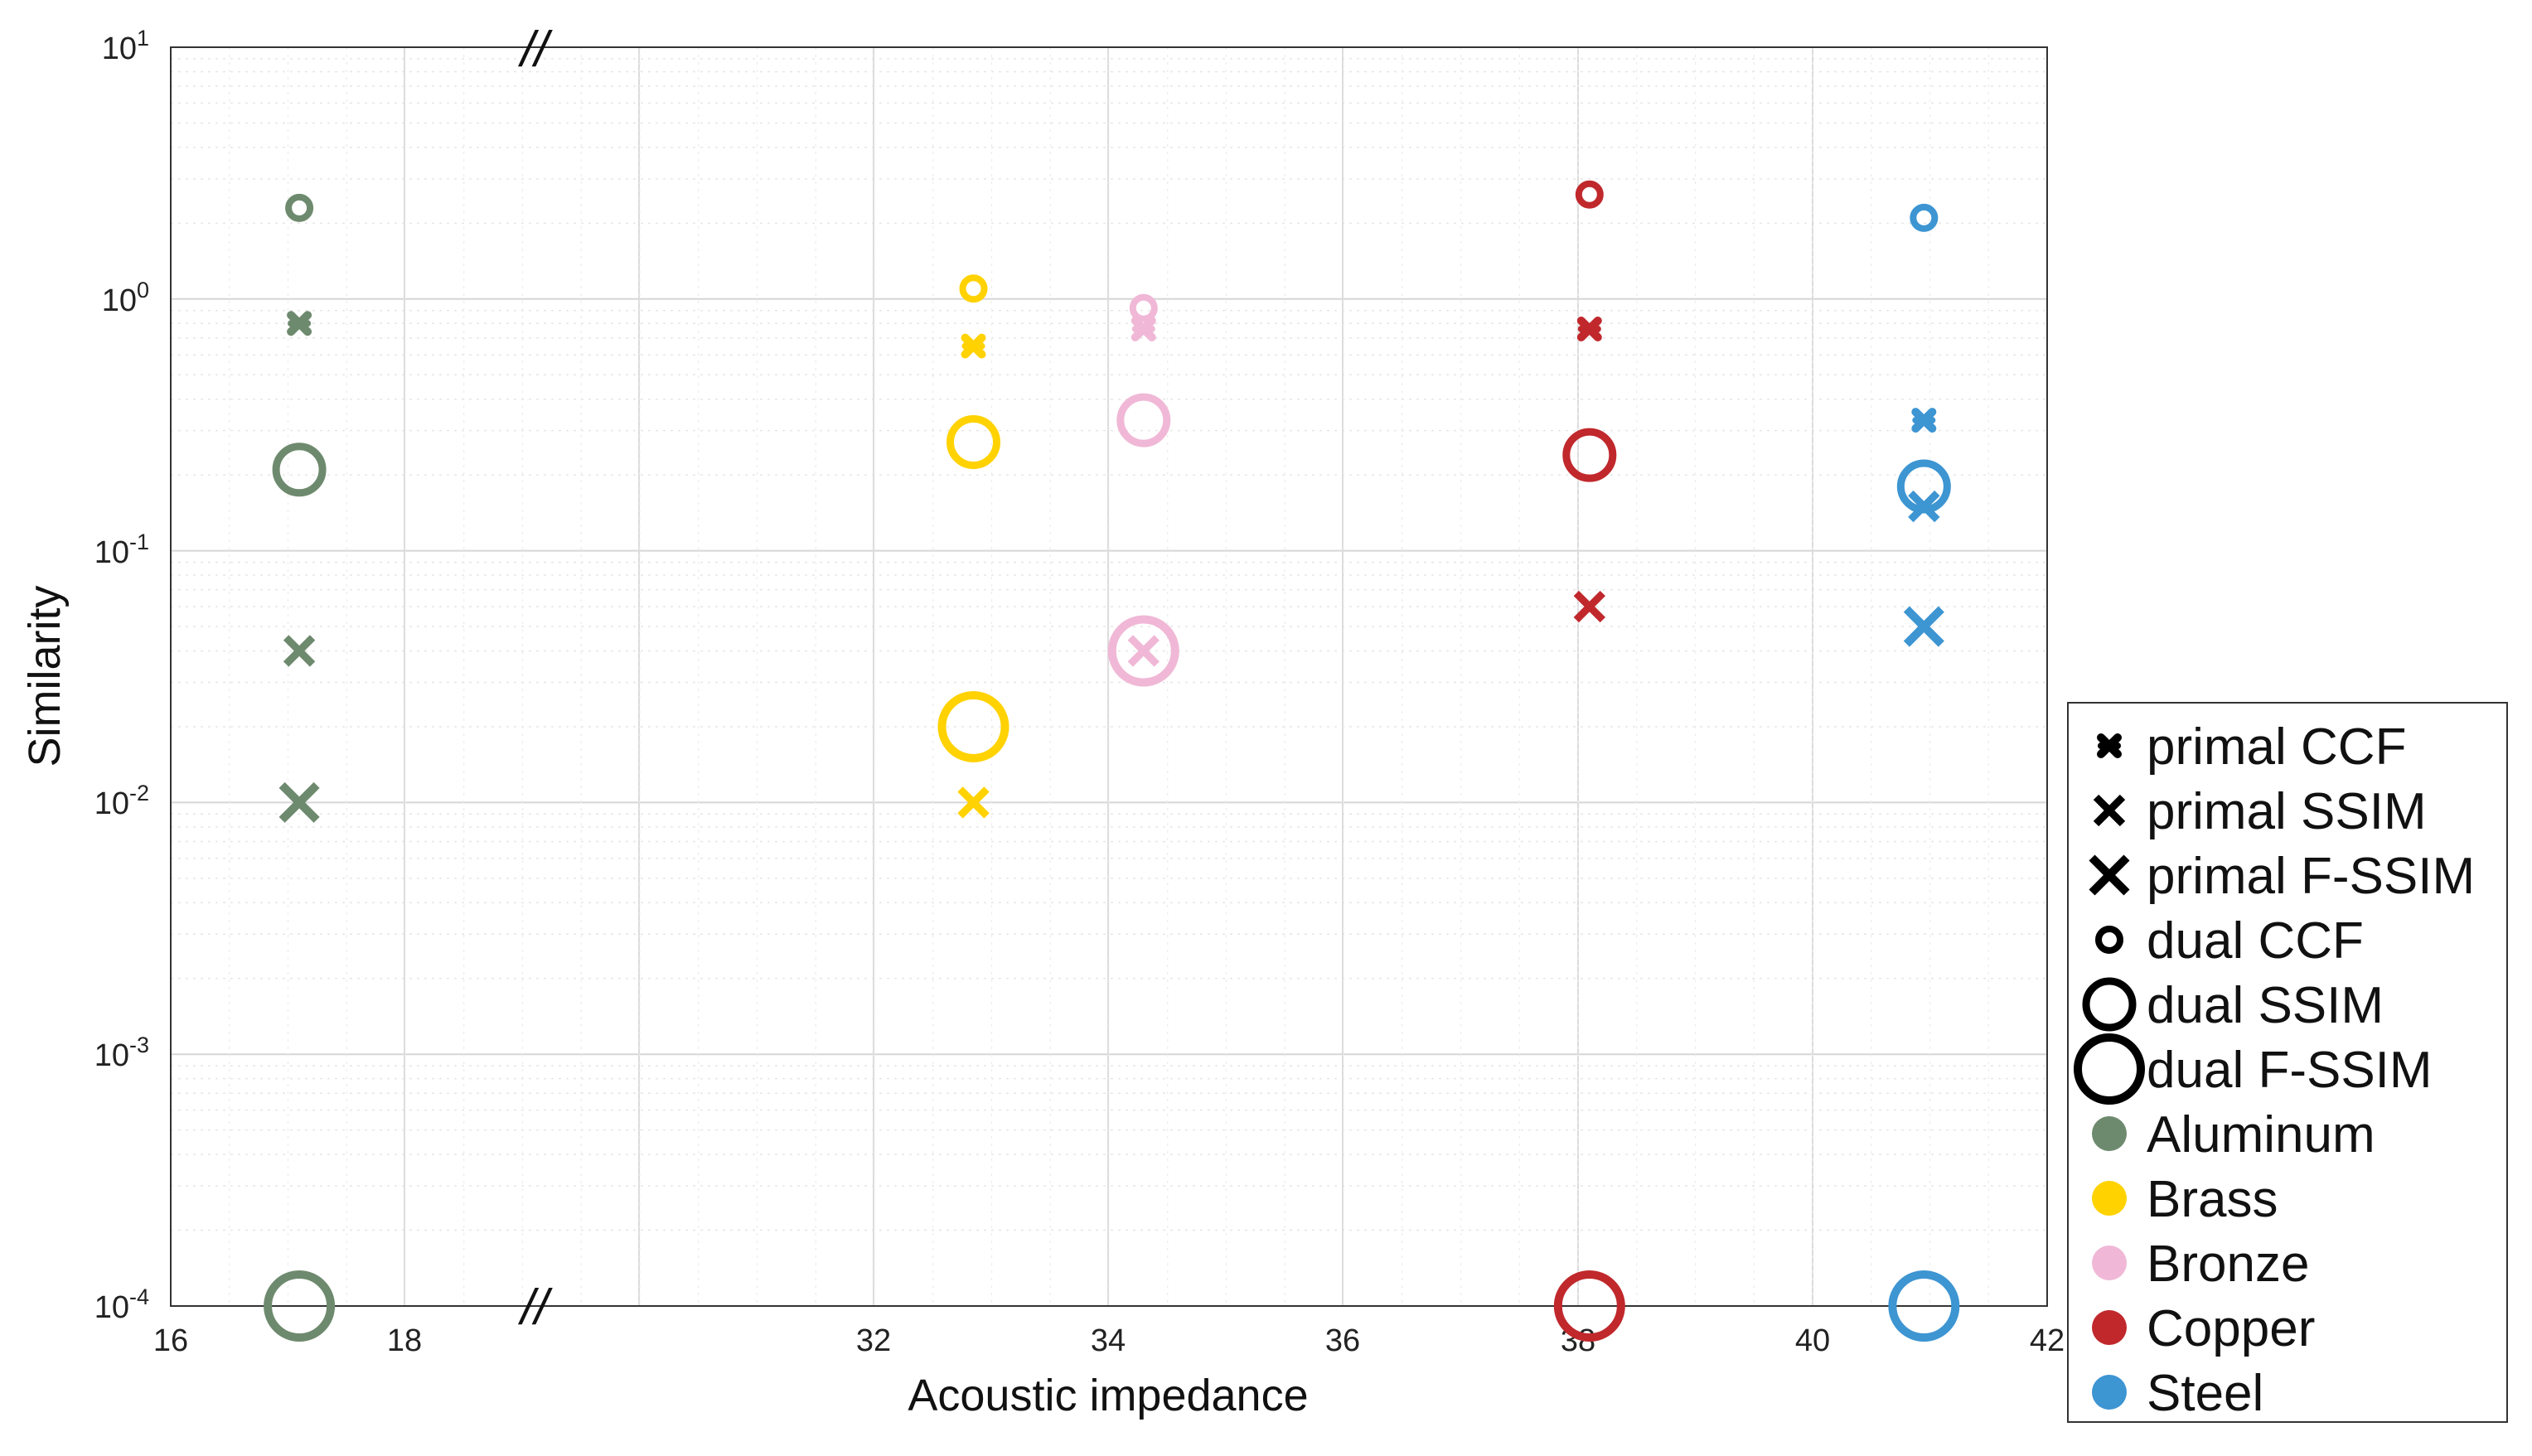  What do you see at coordinates (1108, 1395) in the screenshot?
I see `x-axis-label: Acoustic impedance` at bounding box center [1108, 1395].